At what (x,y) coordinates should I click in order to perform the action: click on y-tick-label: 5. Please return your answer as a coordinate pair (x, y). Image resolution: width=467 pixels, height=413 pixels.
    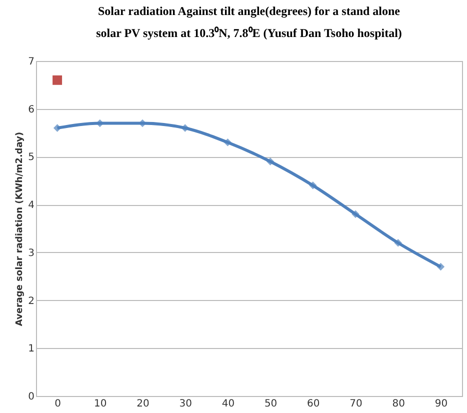
    Looking at the image, I should click on (31, 158).